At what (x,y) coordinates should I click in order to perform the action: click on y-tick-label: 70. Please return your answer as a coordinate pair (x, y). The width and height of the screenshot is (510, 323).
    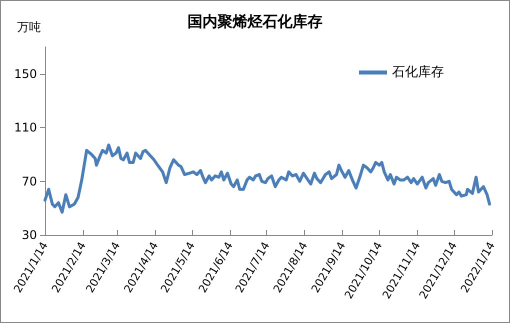
    Looking at the image, I should click on (29, 181).